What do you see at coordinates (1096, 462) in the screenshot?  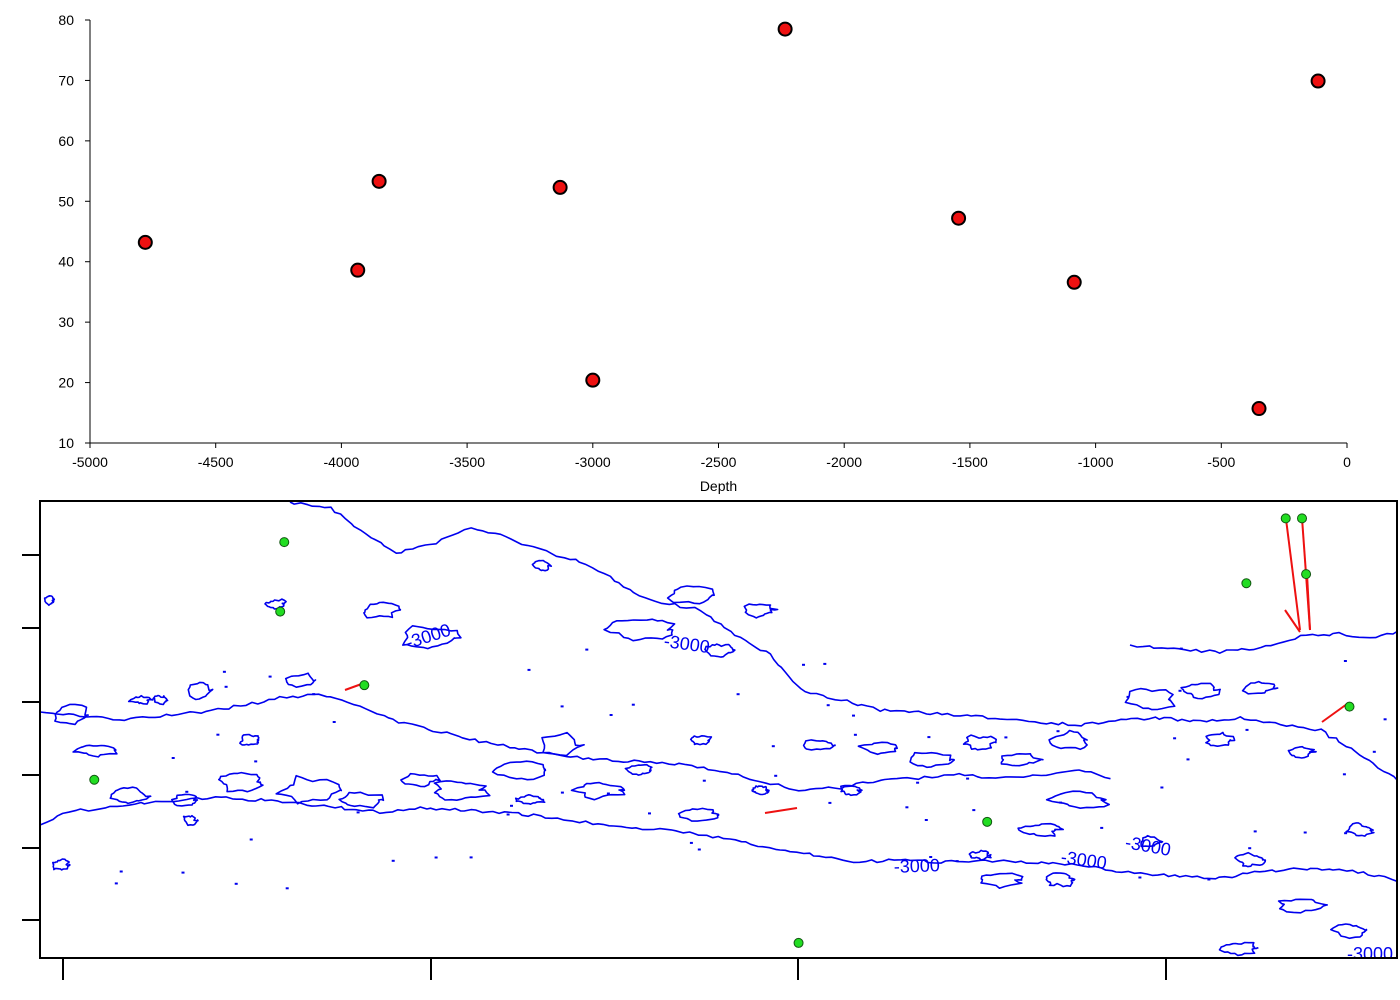 I see `x-tick-label: -1000` at bounding box center [1096, 462].